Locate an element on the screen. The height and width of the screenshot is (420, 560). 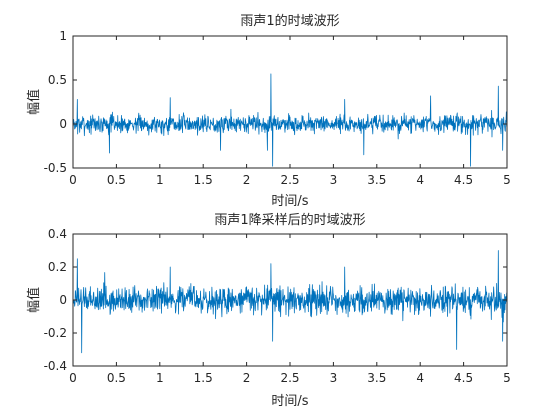
y-tick-label: -0.4 is located at coordinates (55, 366).